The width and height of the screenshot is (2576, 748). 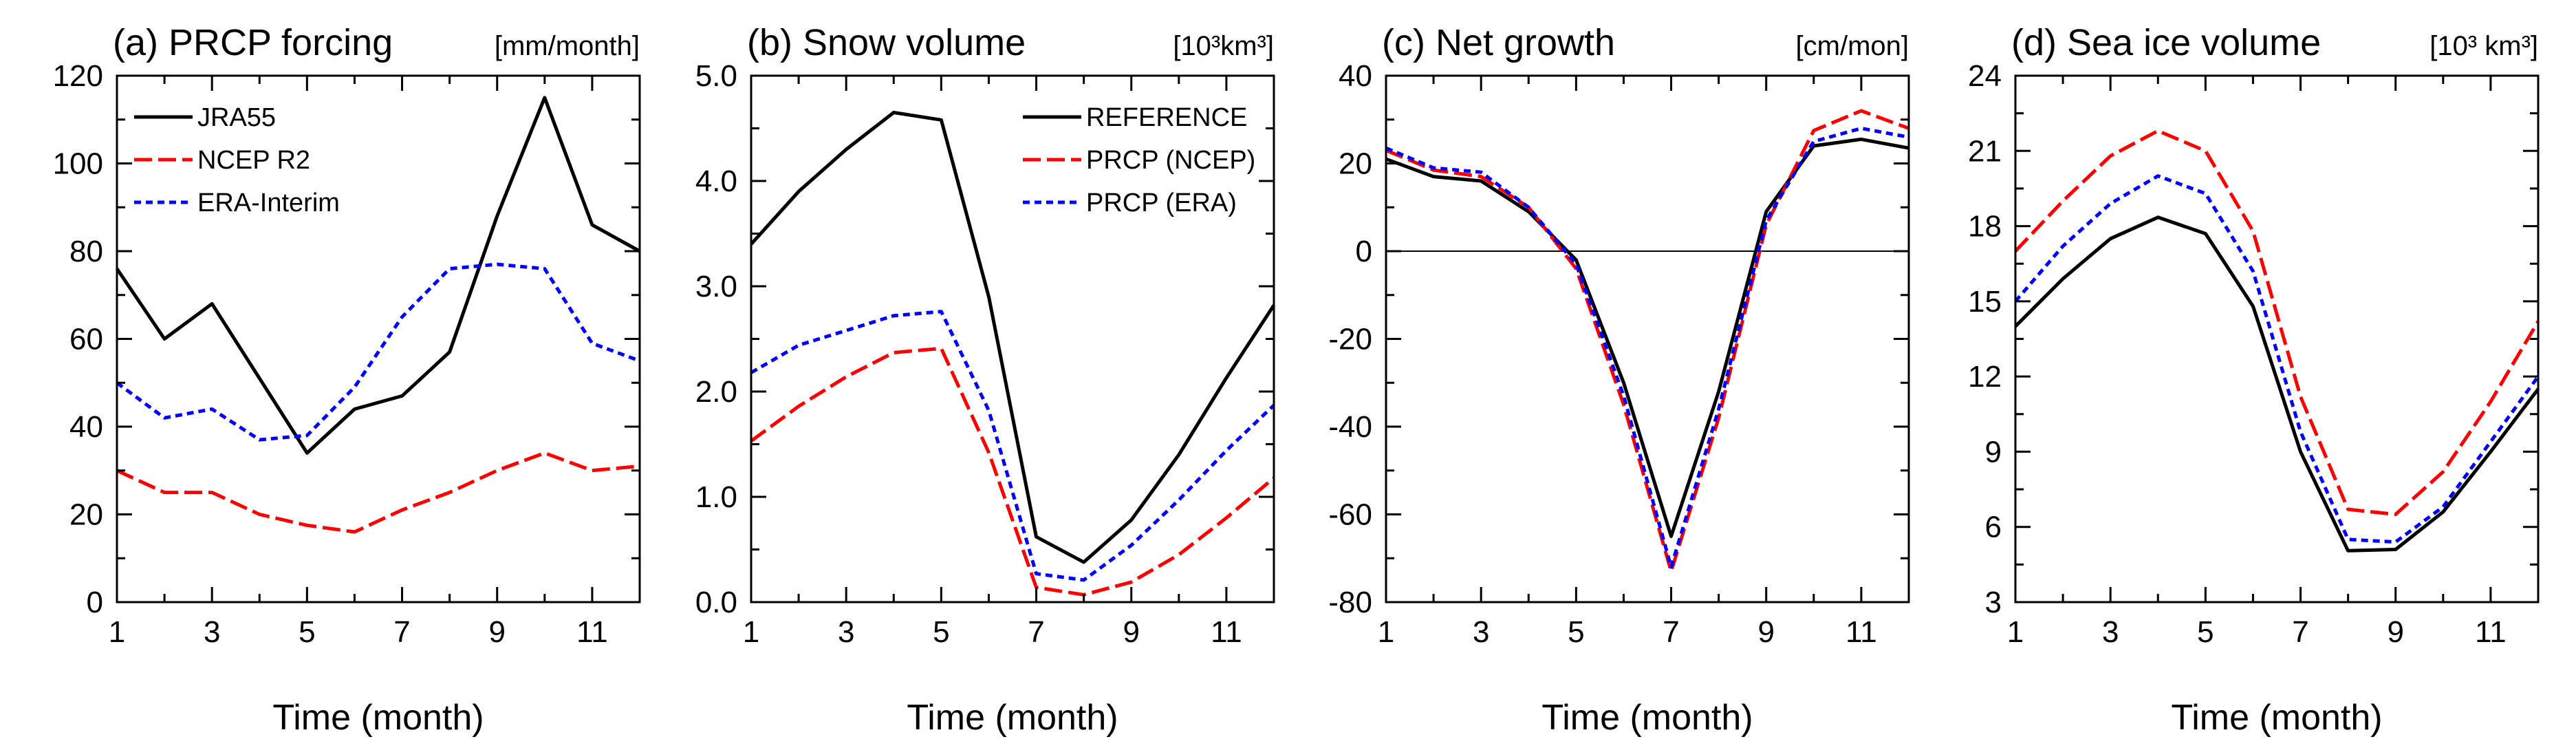 I want to click on y-tick-label: 1.0, so click(x=716, y=497).